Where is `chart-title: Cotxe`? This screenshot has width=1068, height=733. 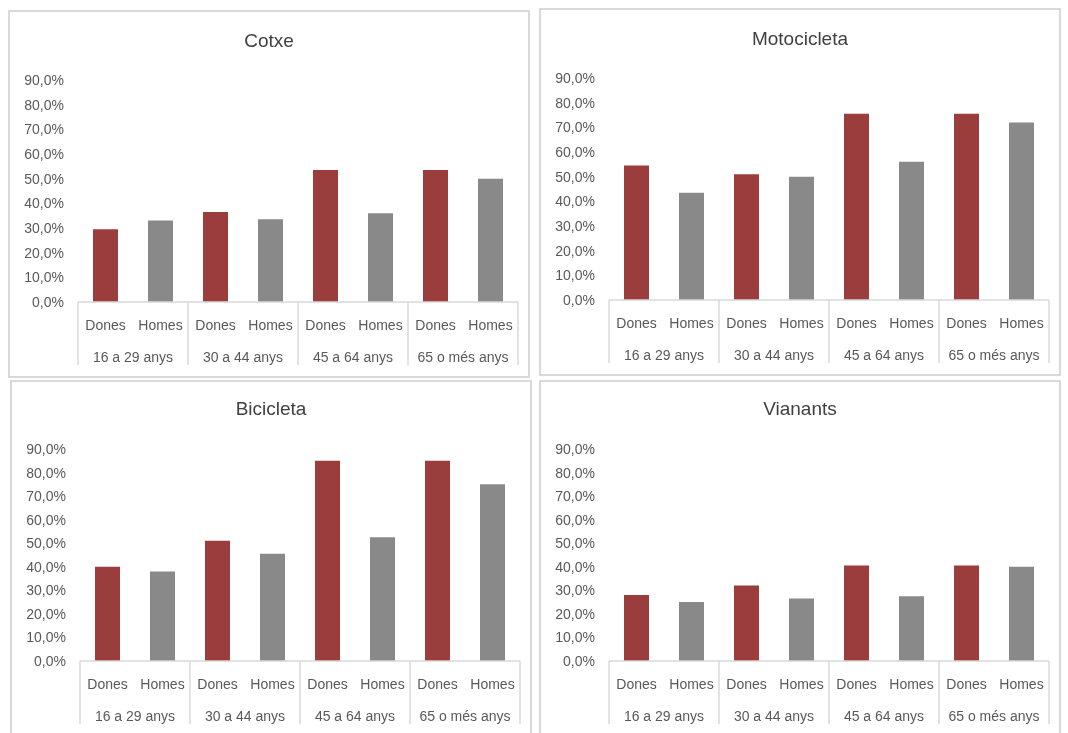 chart-title: Cotxe is located at coordinates (269, 41).